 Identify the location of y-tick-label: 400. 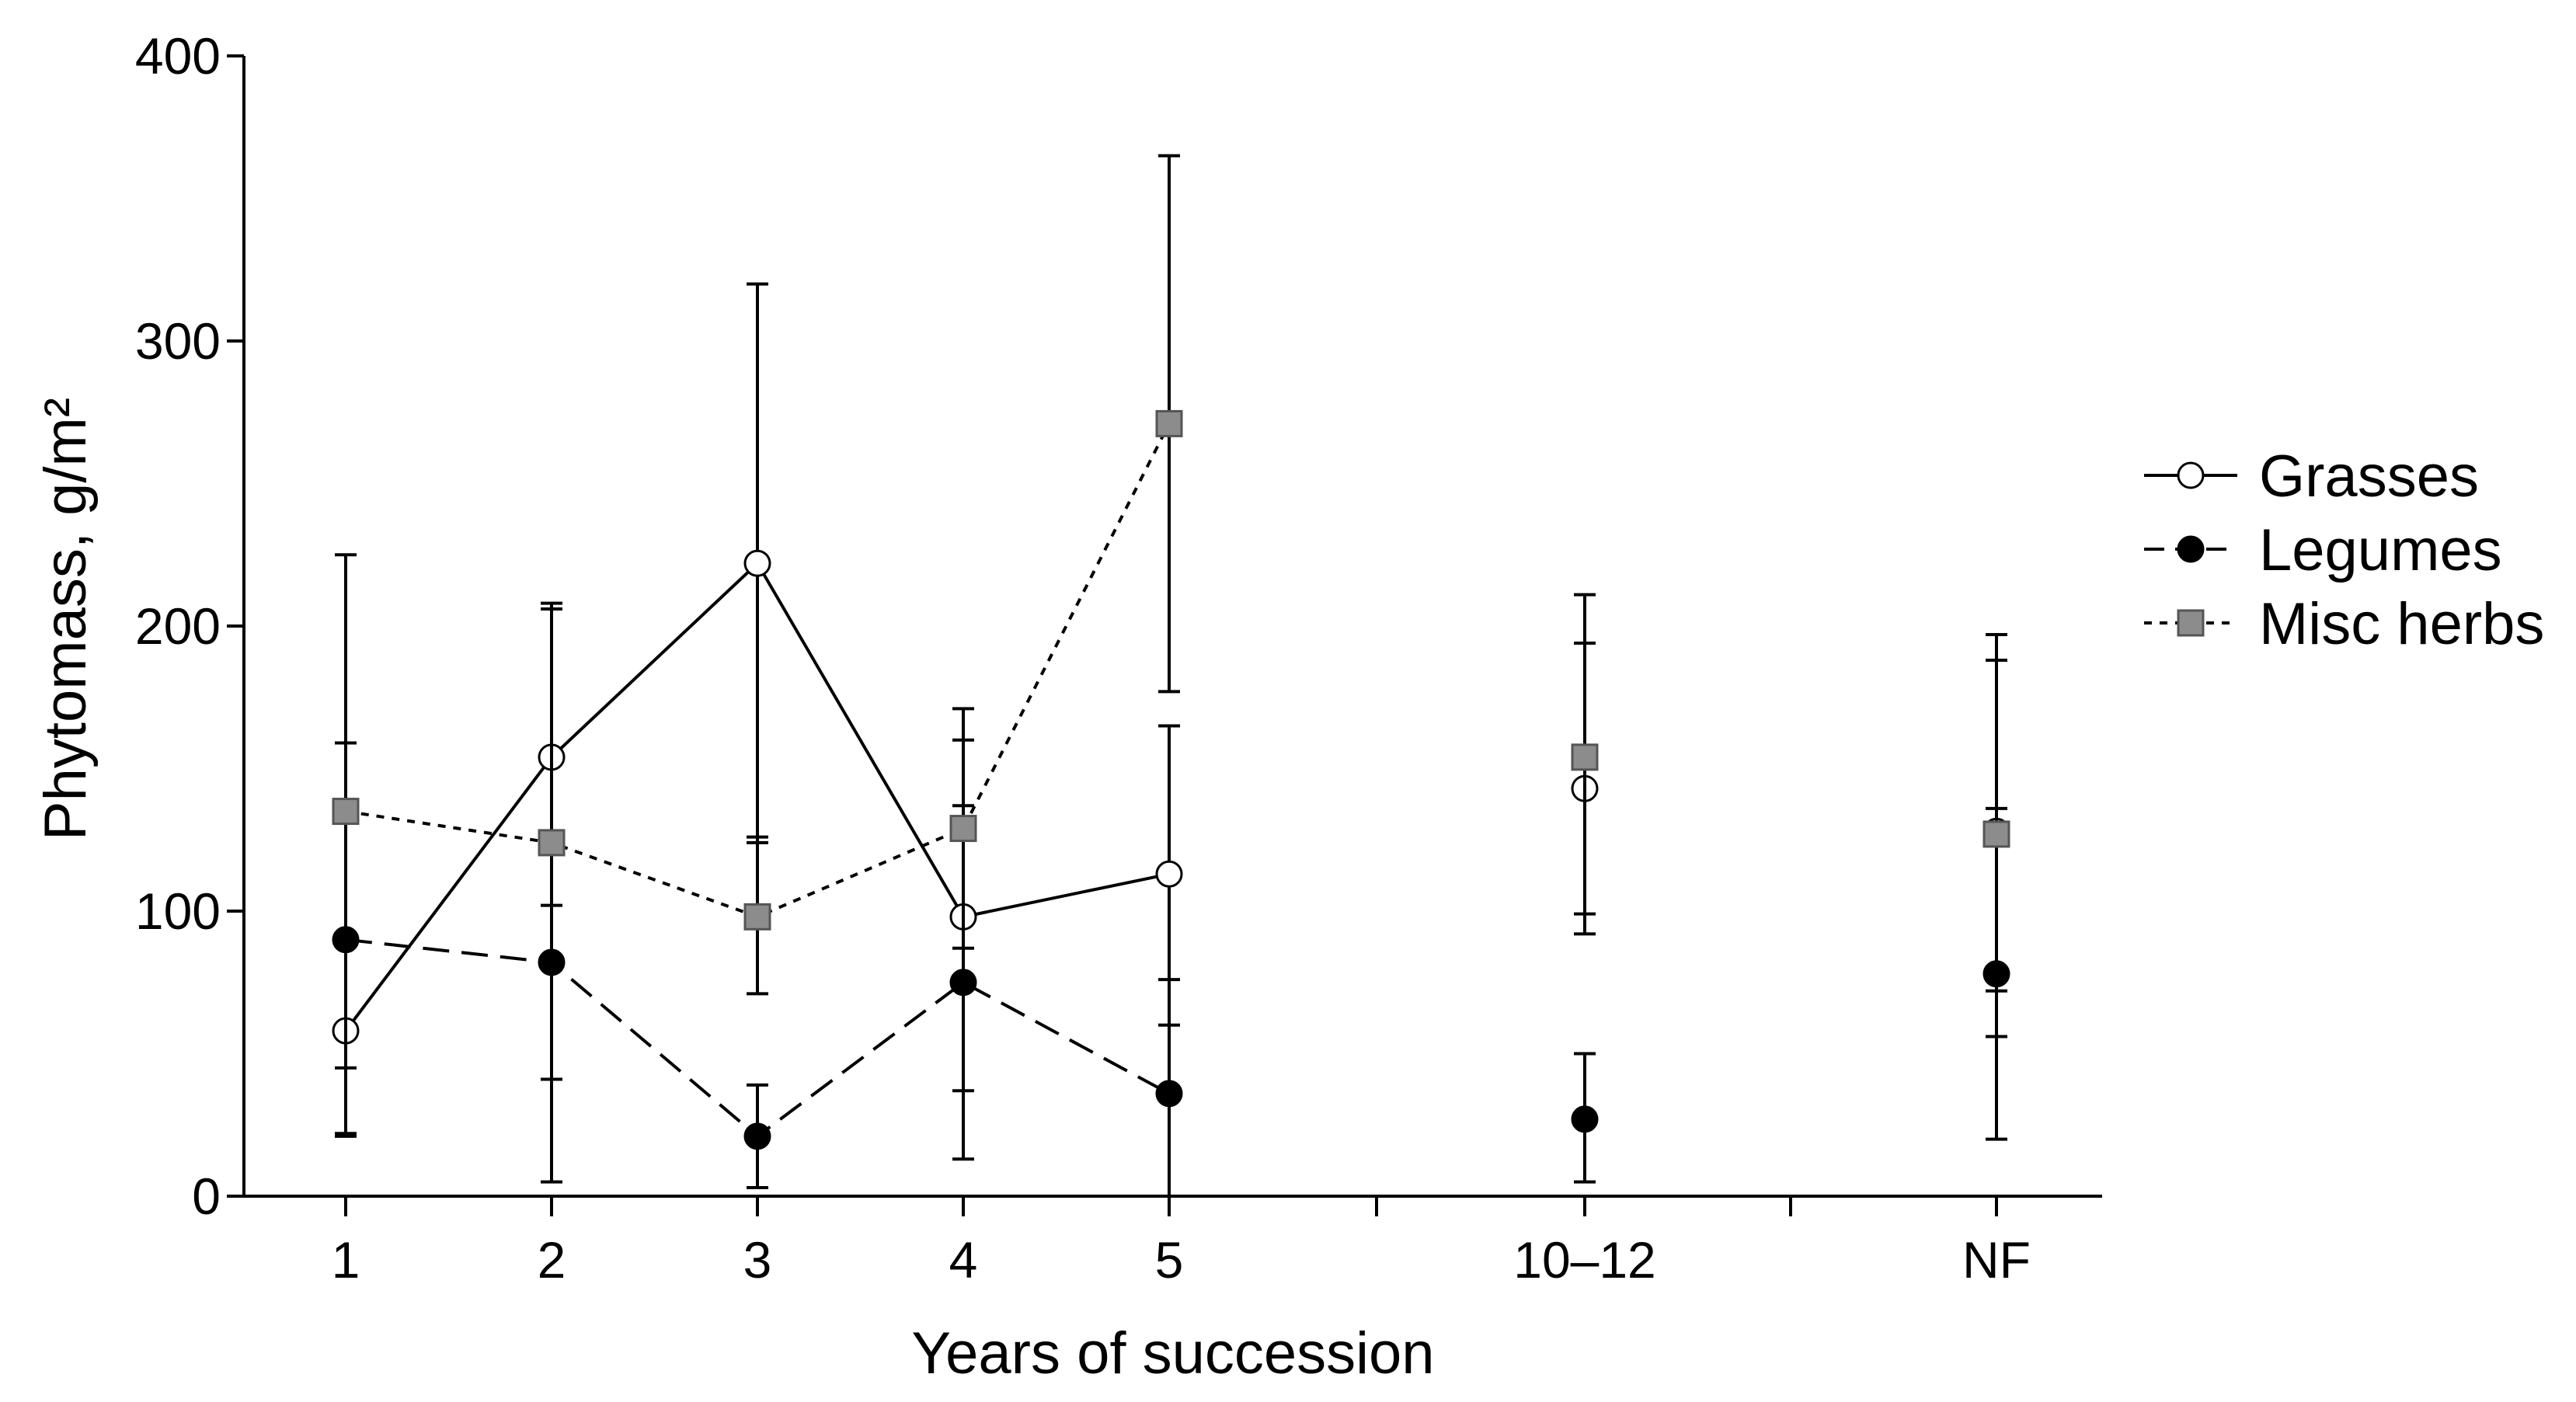
(178, 56).